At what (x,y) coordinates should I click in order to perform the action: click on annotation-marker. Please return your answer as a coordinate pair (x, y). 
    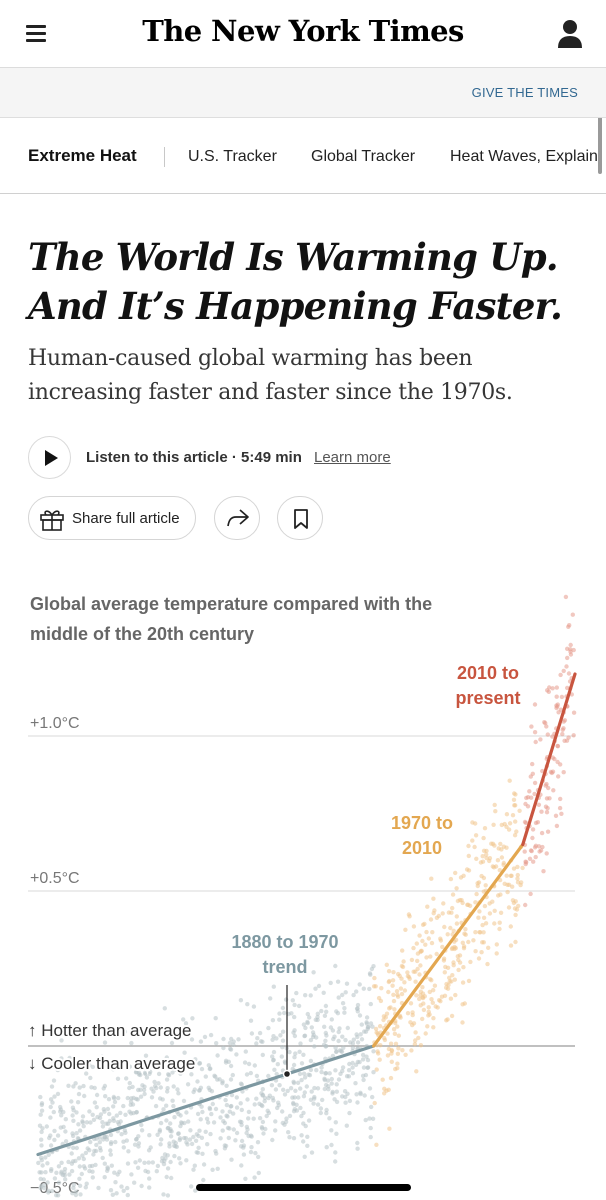
    Looking at the image, I should click on (287, 1074).